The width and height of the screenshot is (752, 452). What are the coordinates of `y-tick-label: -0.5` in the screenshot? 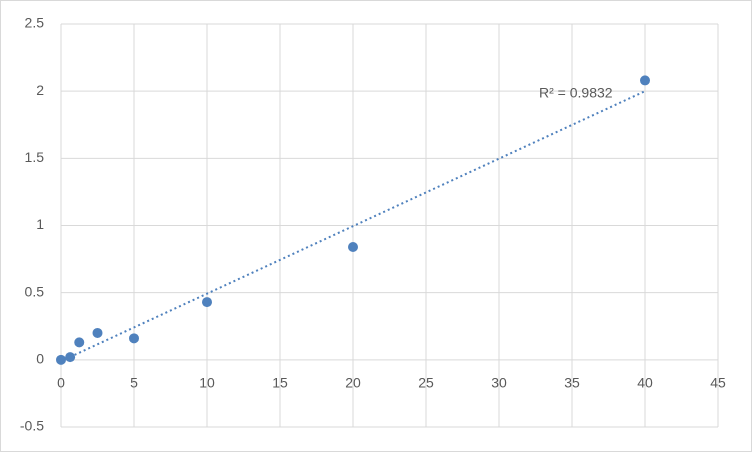 It's located at (32, 426).